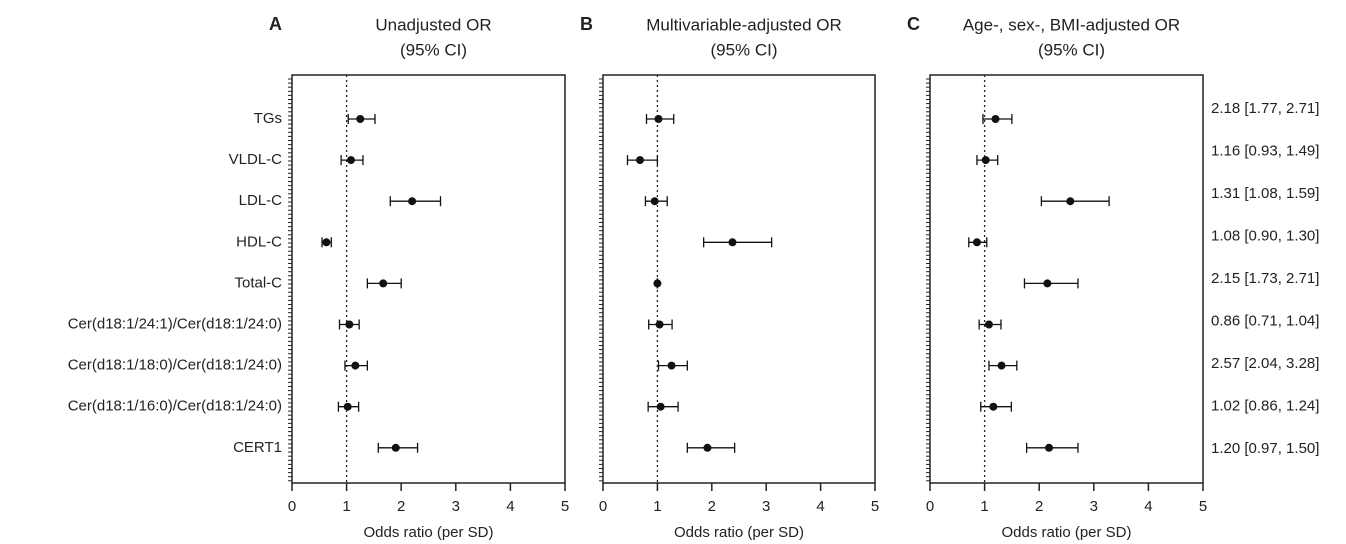 This screenshot has height=544, width=1346. What do you see at coordinates (586, 24) in the screenshot?
I see `panel-letter: B` at bounding box center [586, 24].